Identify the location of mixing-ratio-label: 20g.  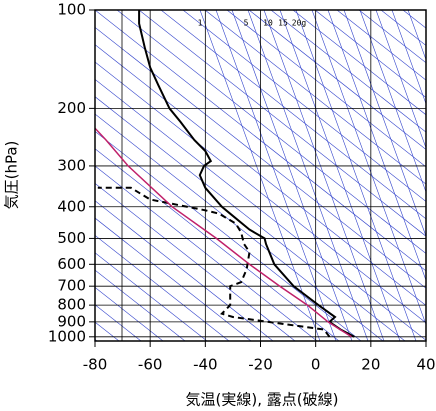
(299, 23).